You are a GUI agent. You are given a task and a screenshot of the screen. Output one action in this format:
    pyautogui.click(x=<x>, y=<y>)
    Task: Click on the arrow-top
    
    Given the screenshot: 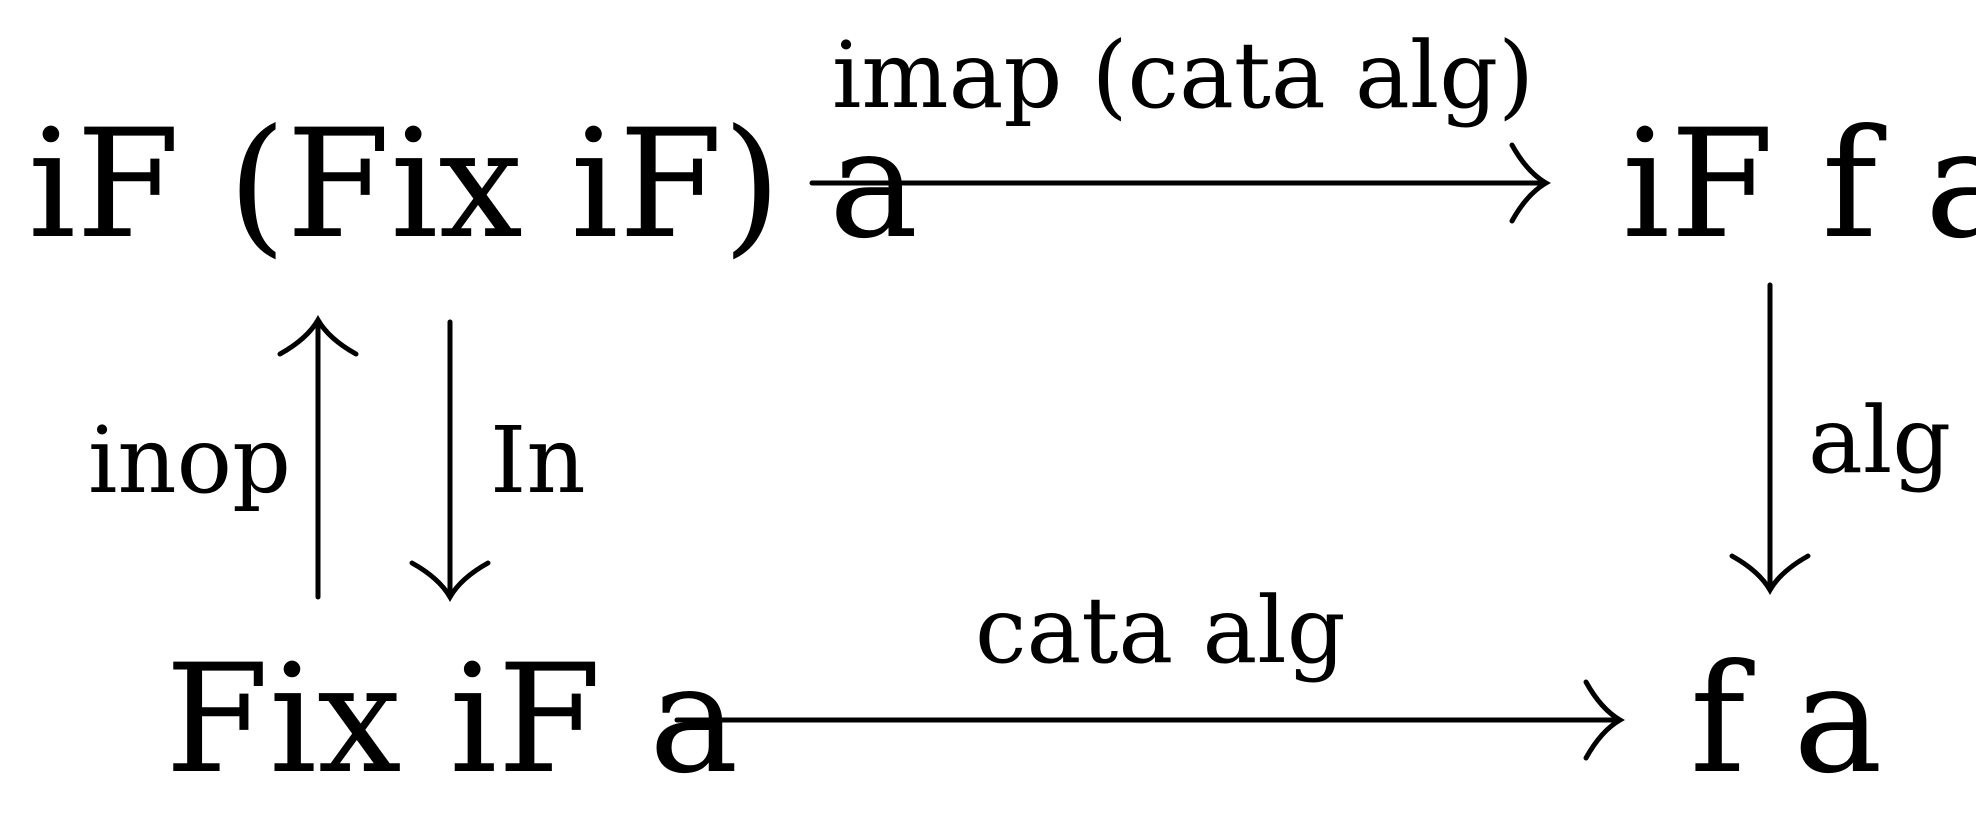 What is the action you would take?
    pyautogui.click(x=1180, y=183)
    